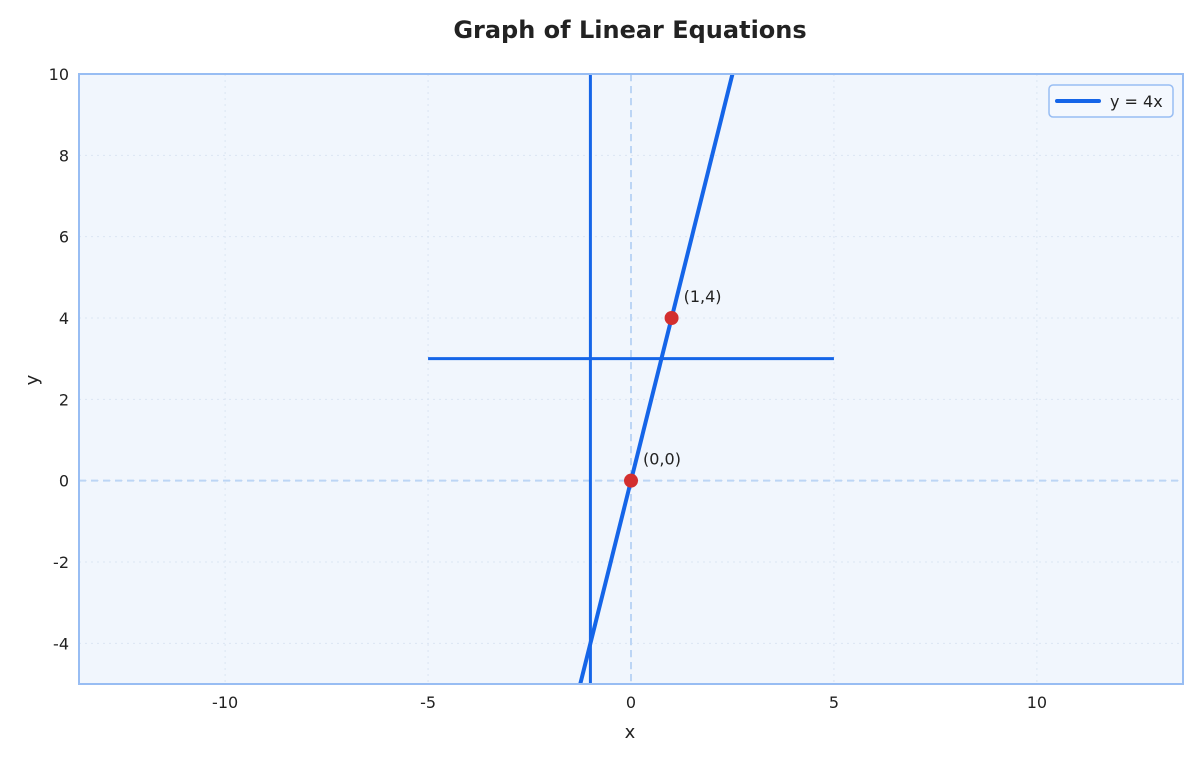 This screenshot has height=765, width=1200. What do you see at coordinates (703, 296) in the screenshot?
I see `point-label: (1,4)` at bounding box center [703, 296].